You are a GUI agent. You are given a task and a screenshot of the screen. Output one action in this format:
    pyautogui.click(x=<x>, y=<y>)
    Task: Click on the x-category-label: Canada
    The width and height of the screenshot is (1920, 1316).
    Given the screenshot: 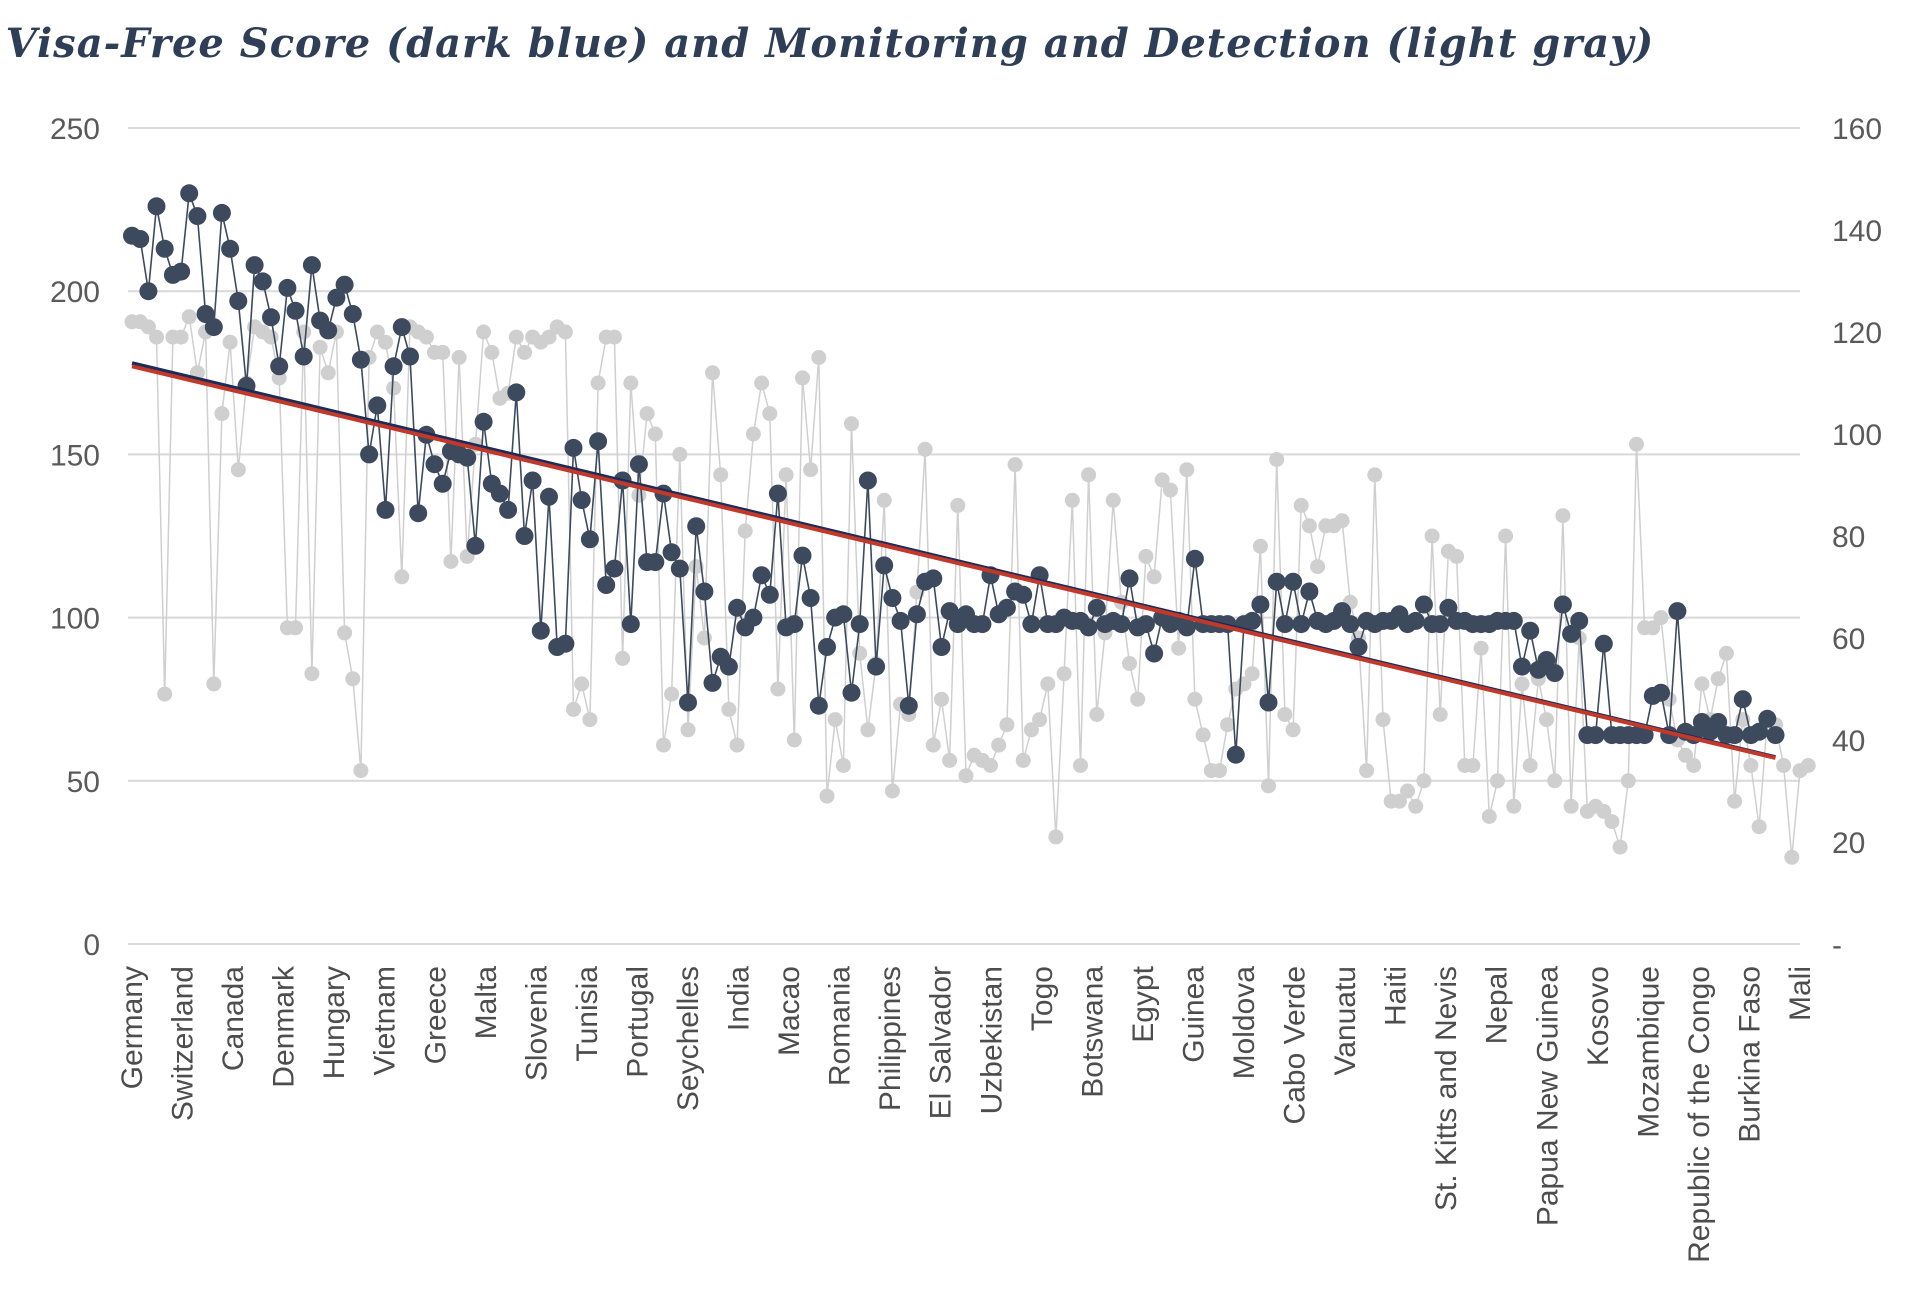 What is the action you would take?
    pyautogui.click(x=233, y=1018)
    